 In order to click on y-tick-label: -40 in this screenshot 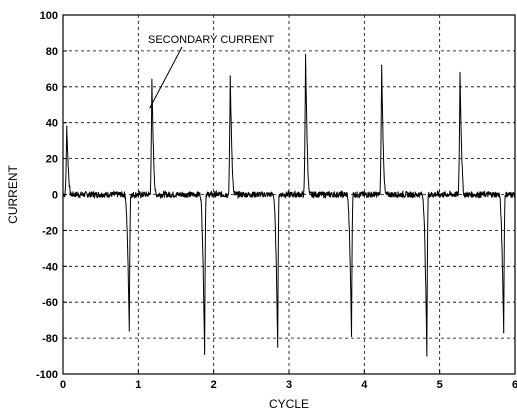, I will do `click(50, 267)`.